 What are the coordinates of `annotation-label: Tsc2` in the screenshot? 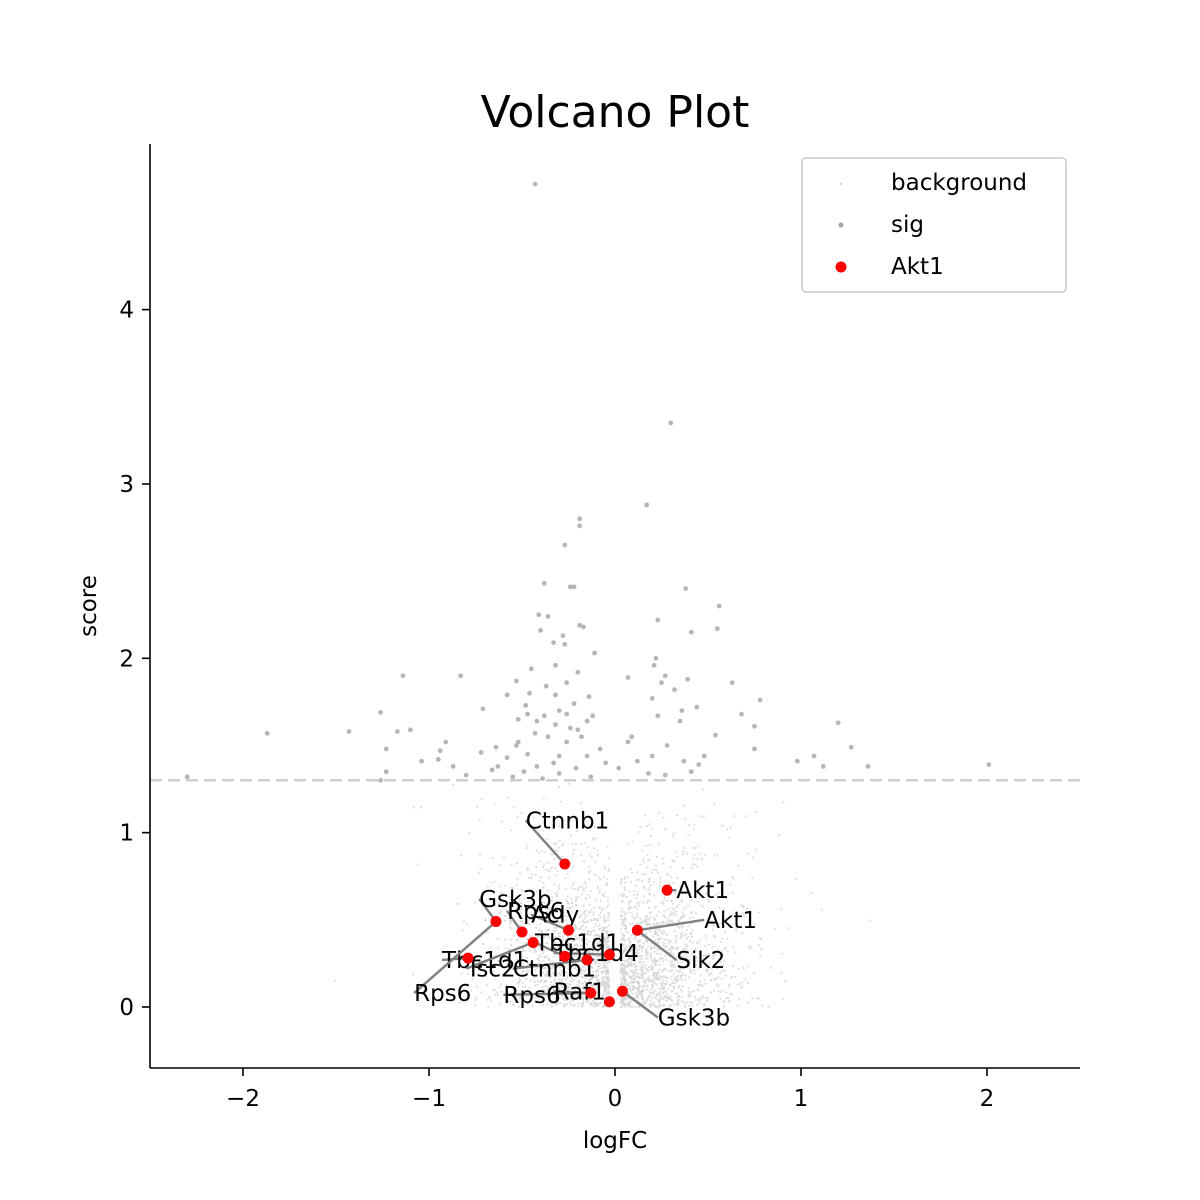 It's located at (490, 970).